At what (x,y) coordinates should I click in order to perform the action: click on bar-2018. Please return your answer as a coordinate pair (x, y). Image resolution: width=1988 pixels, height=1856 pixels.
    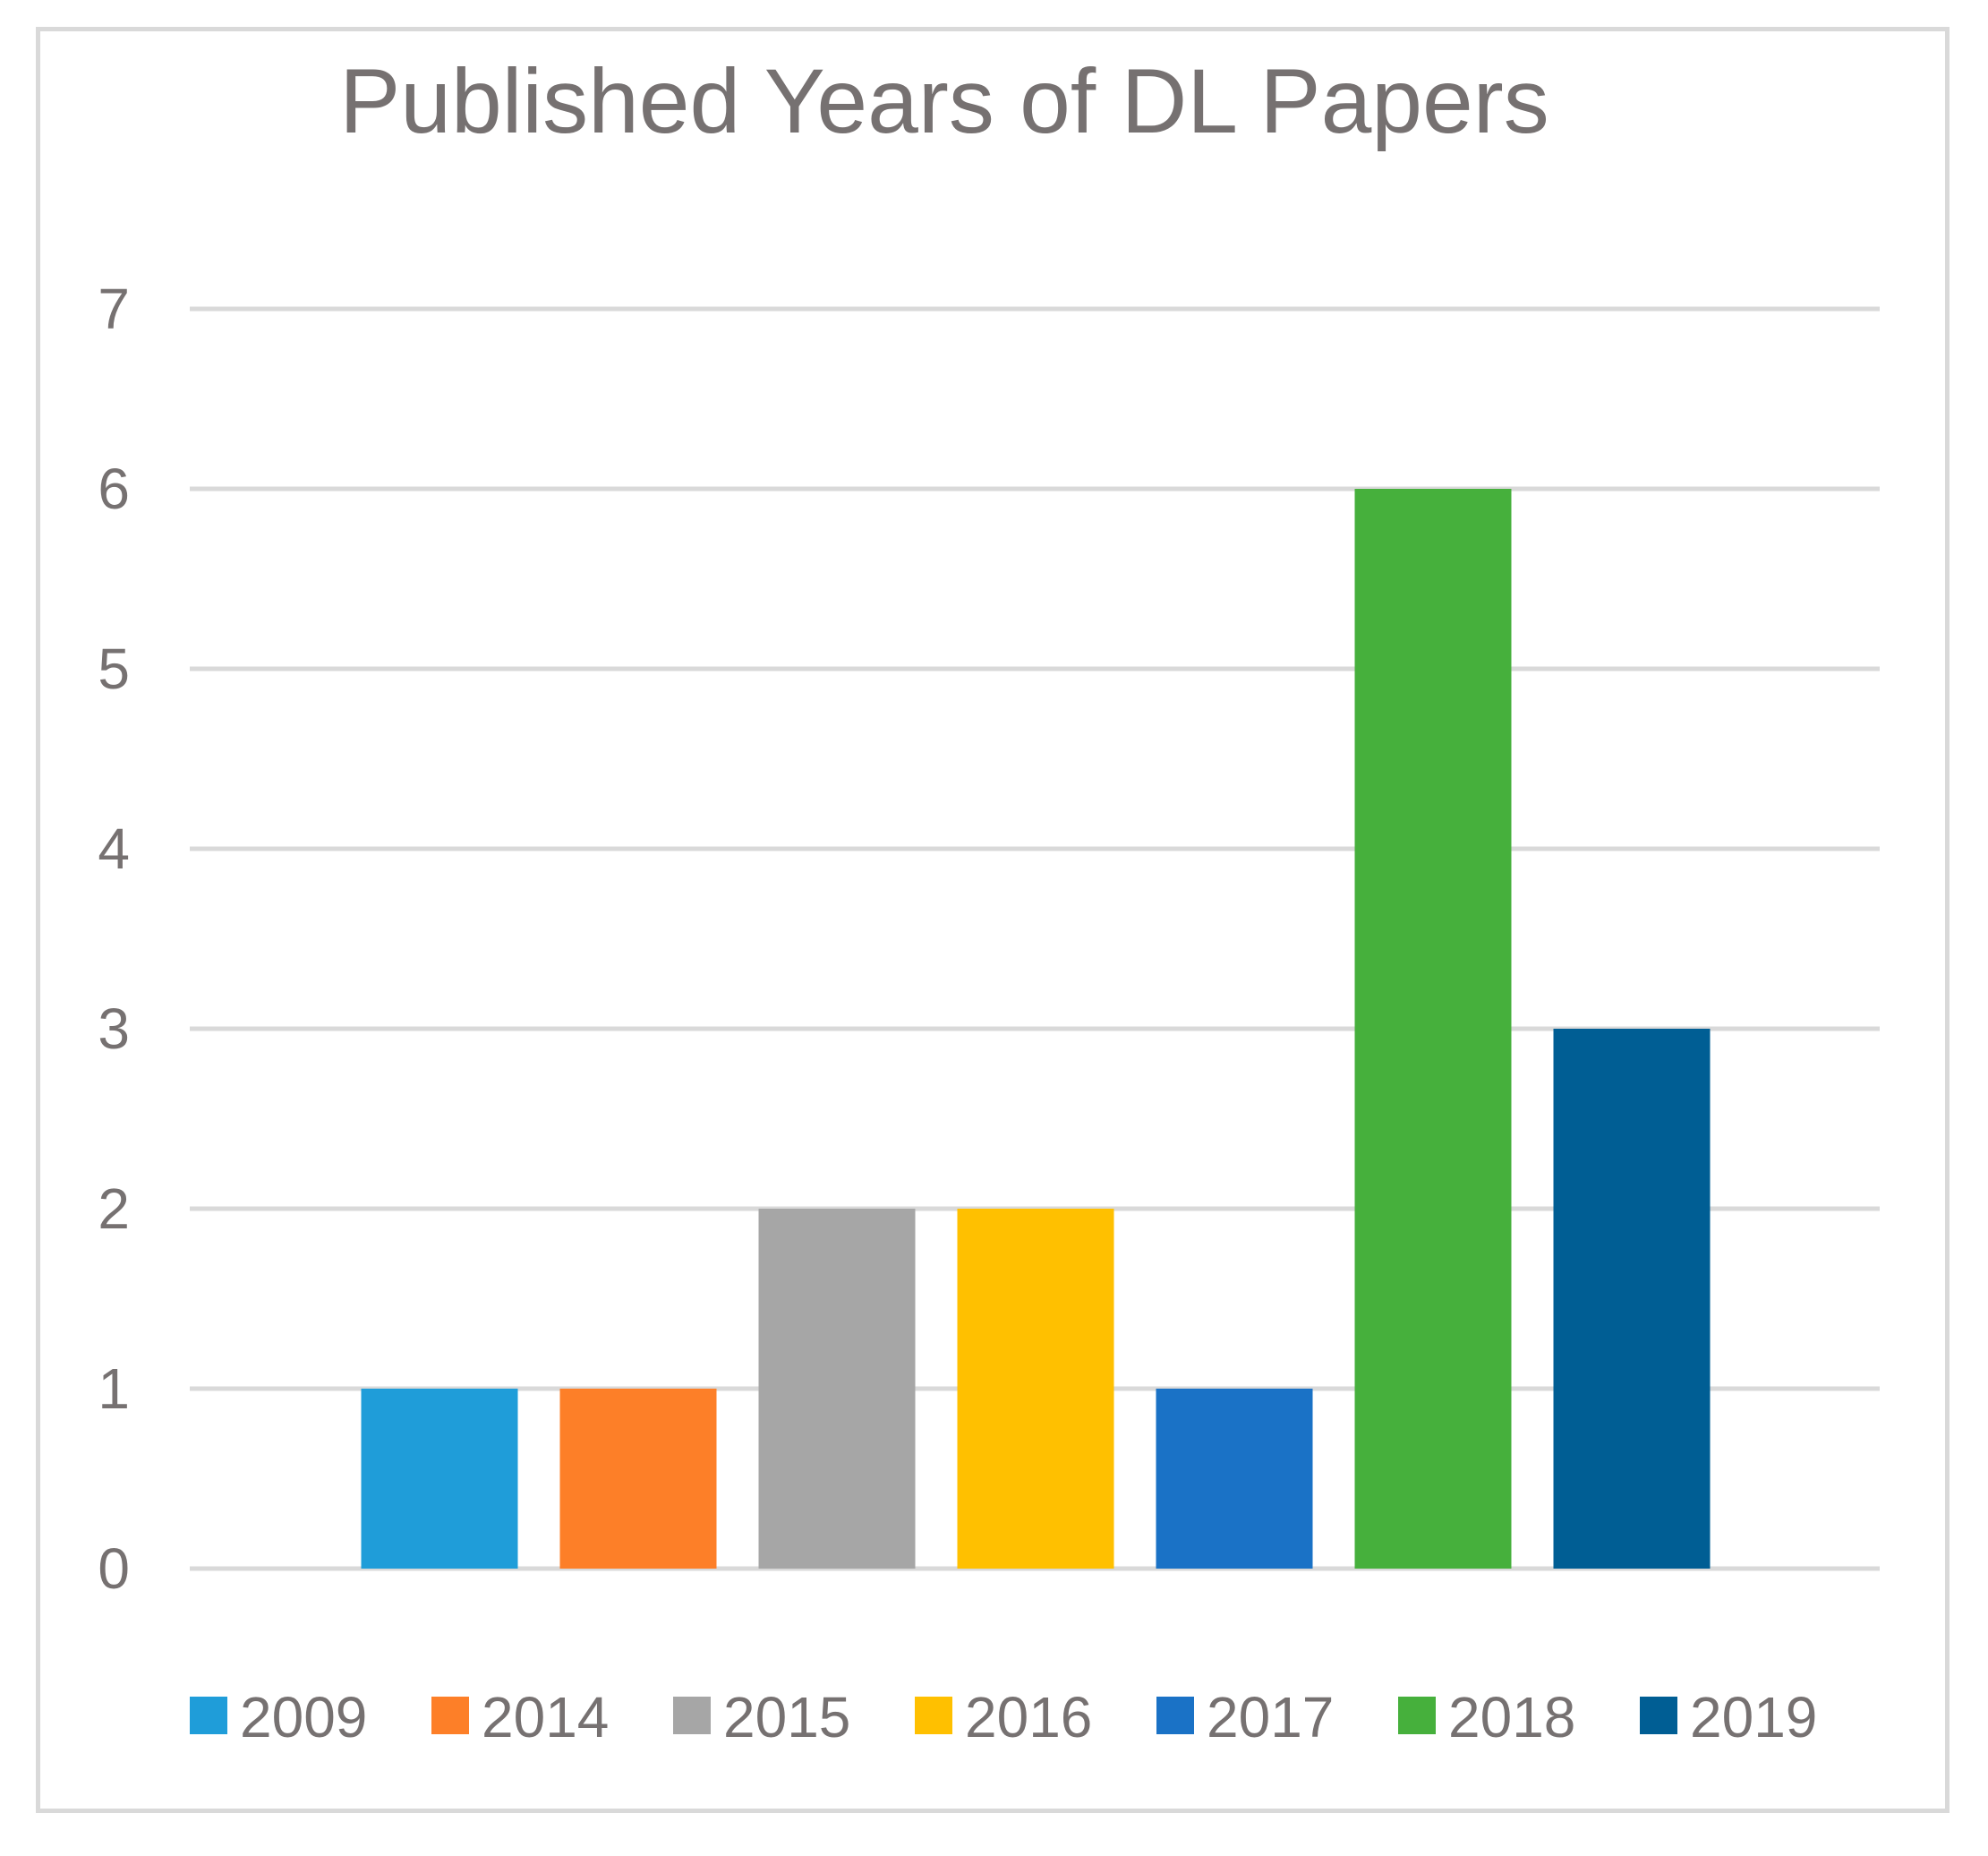
    Looking at the image, I should click on (1433, 1029).